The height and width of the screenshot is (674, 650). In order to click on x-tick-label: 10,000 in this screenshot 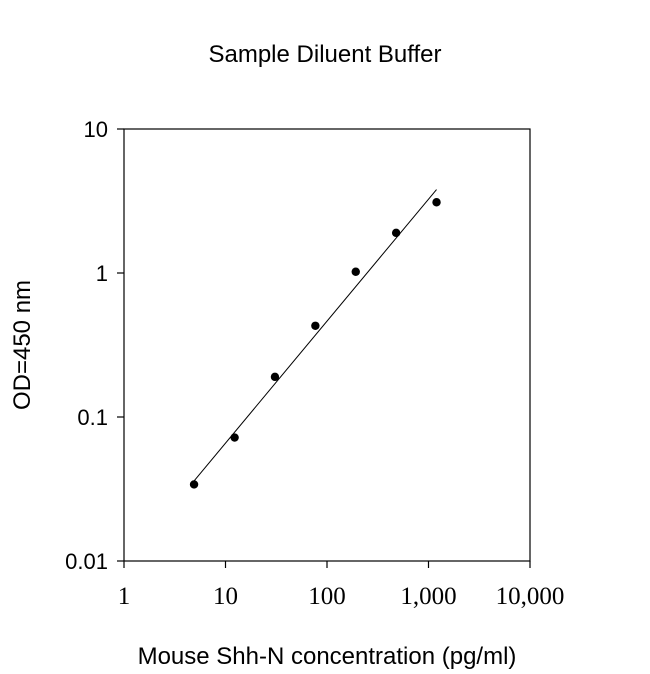, I will do `click(530, 596)`.